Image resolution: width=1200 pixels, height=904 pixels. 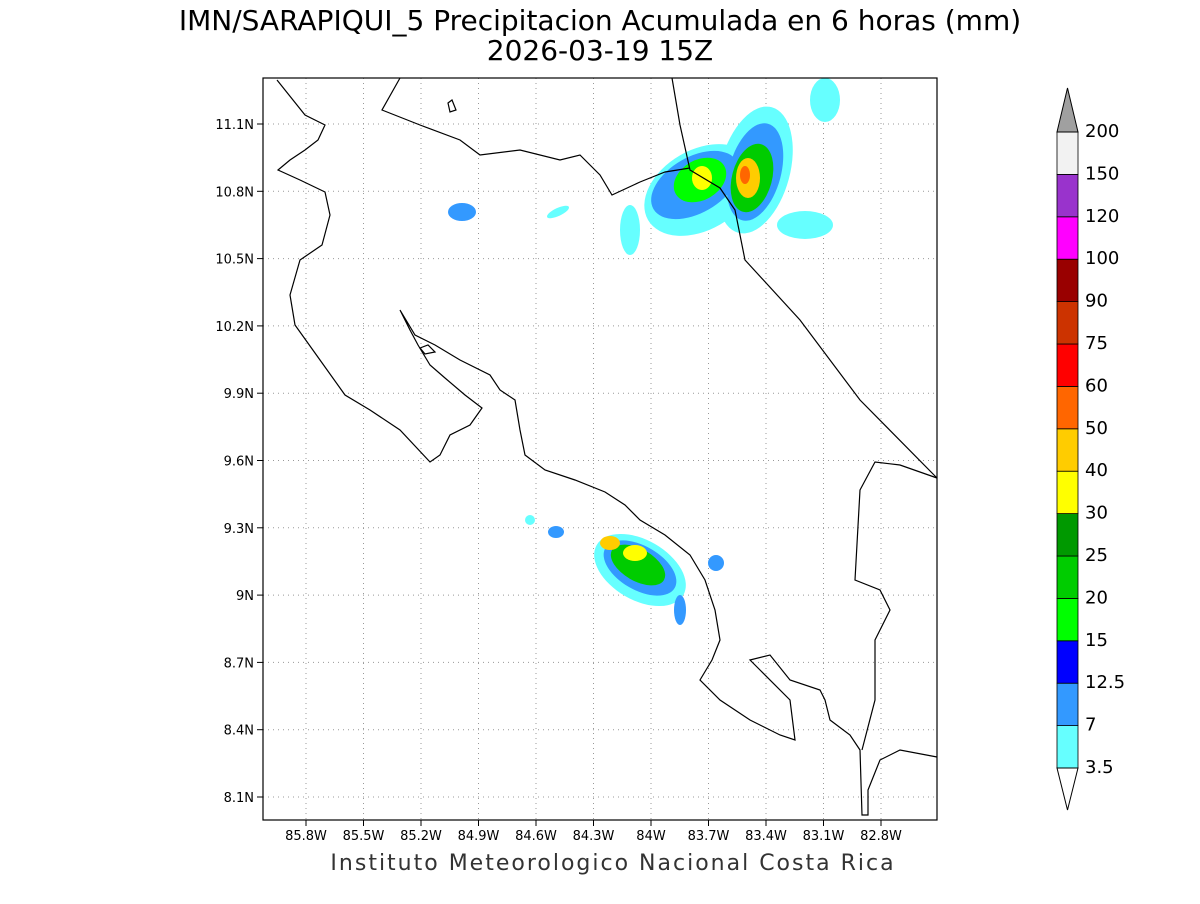 I want to click on x-tick-label: 82.8W, so click(x=881, y=836).